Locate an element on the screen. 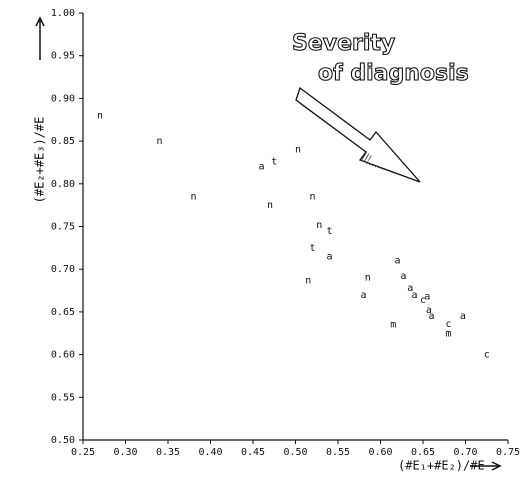 The height and width of the screenshot is (493, 528). x-axis-arrow is located at coordinates (486, 466).